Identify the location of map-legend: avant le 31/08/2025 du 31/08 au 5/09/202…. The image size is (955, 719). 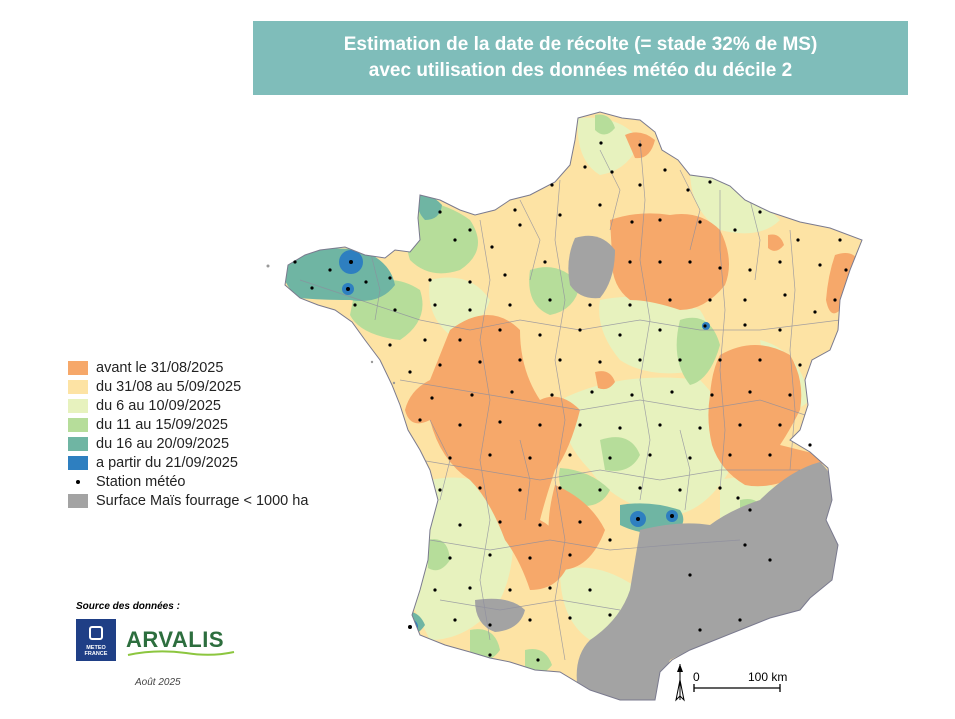
(188, 434).